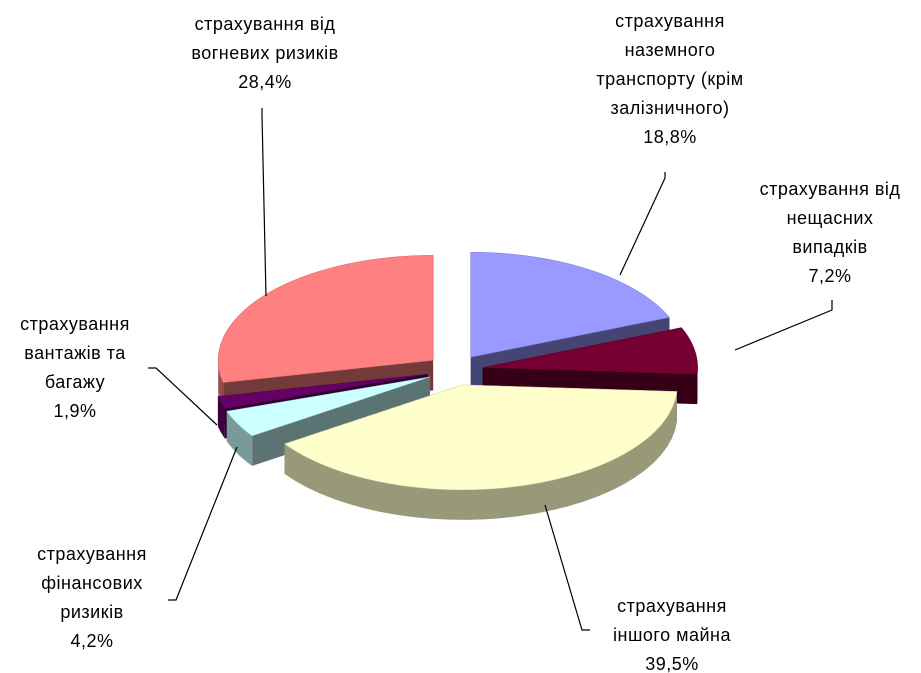  I want to click on slice-label: транспорту (крім, so click(669, 79).